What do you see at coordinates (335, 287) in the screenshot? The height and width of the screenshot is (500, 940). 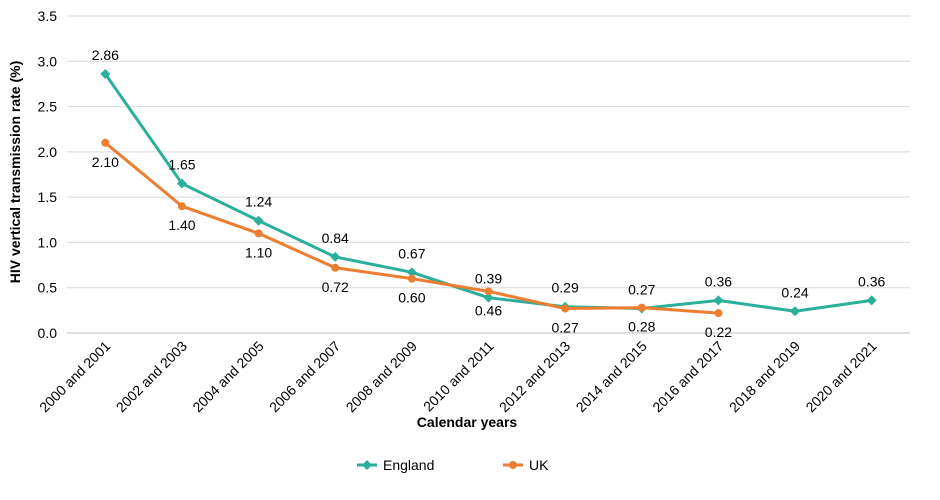 I see `uk-data-label: 0.72` at bounding box center [335, 287].